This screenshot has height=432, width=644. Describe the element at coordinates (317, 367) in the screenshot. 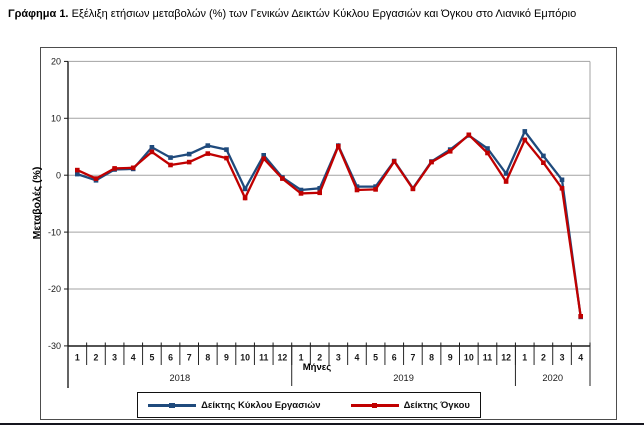

I see `x-axis-title: Μήνες` at that location.